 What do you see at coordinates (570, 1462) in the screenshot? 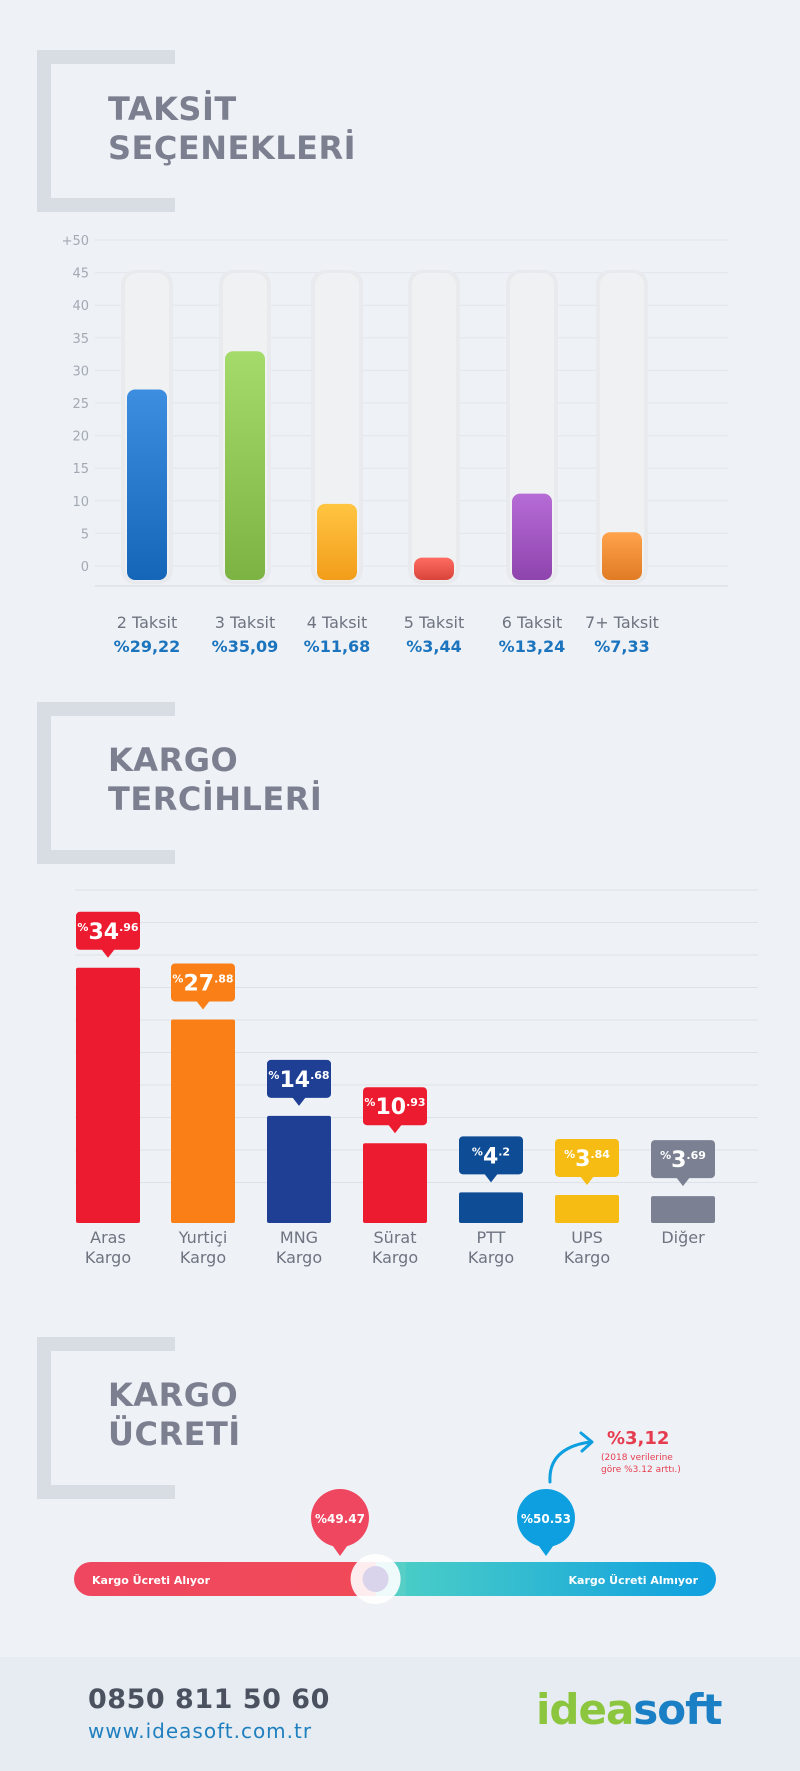
I see `trend-arrow` at bounding box center [570, 1462].